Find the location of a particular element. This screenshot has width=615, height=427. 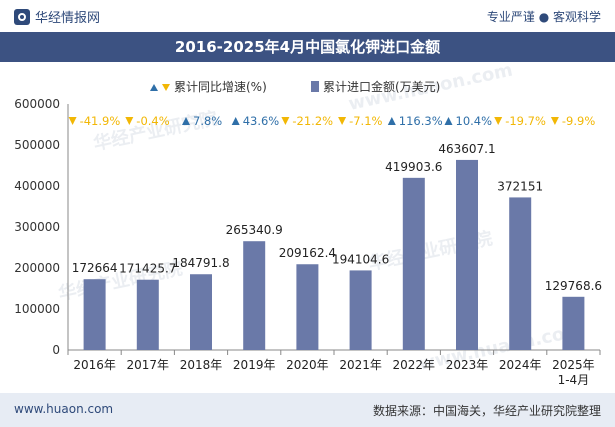

chart-title: 2016-2025年4月中国氯化钾进口金额 is located at coordinates (307, 47).